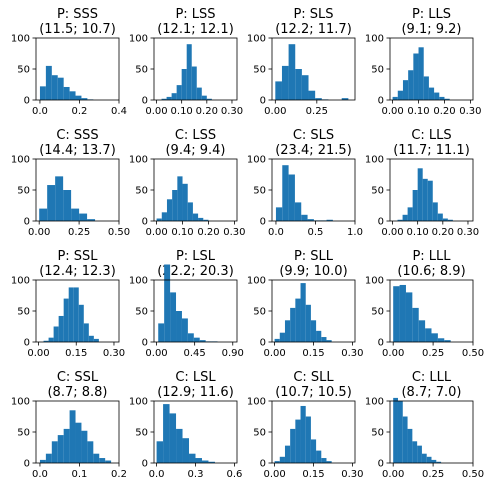  What do you see at coordinates (196, 474) in the screenshot?
I see `x-tick-label: 0.3` at bounding box center [196, 474].